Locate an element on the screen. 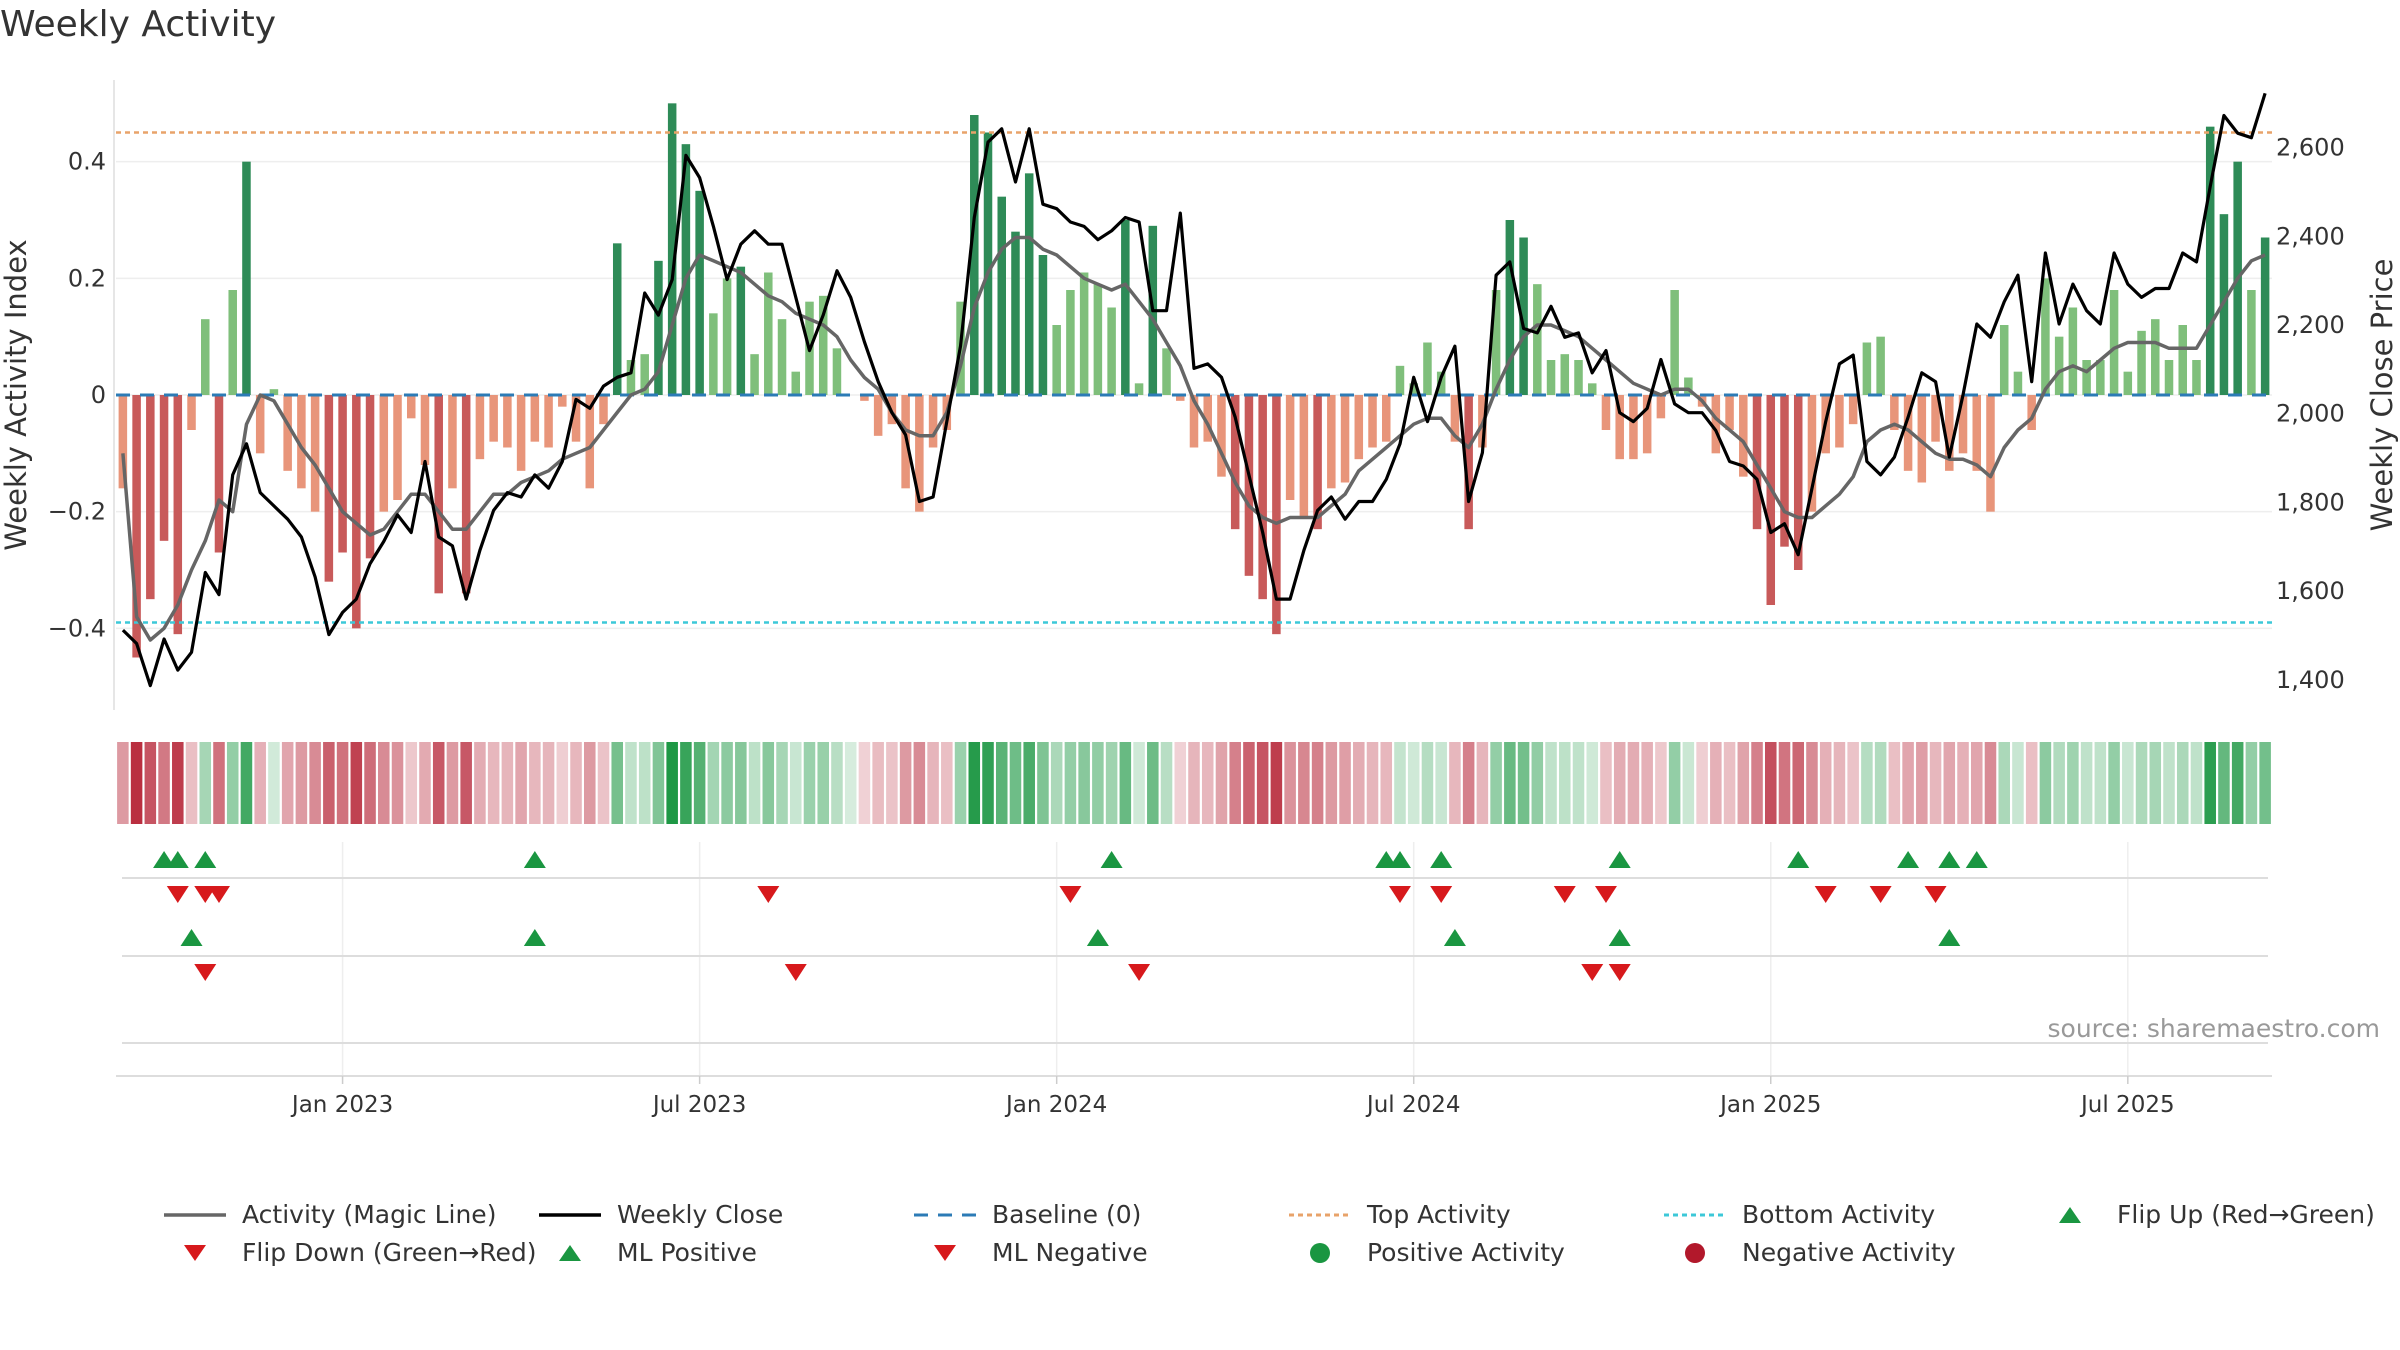  ml-positive-marker is located at coordinates (1454, 937).